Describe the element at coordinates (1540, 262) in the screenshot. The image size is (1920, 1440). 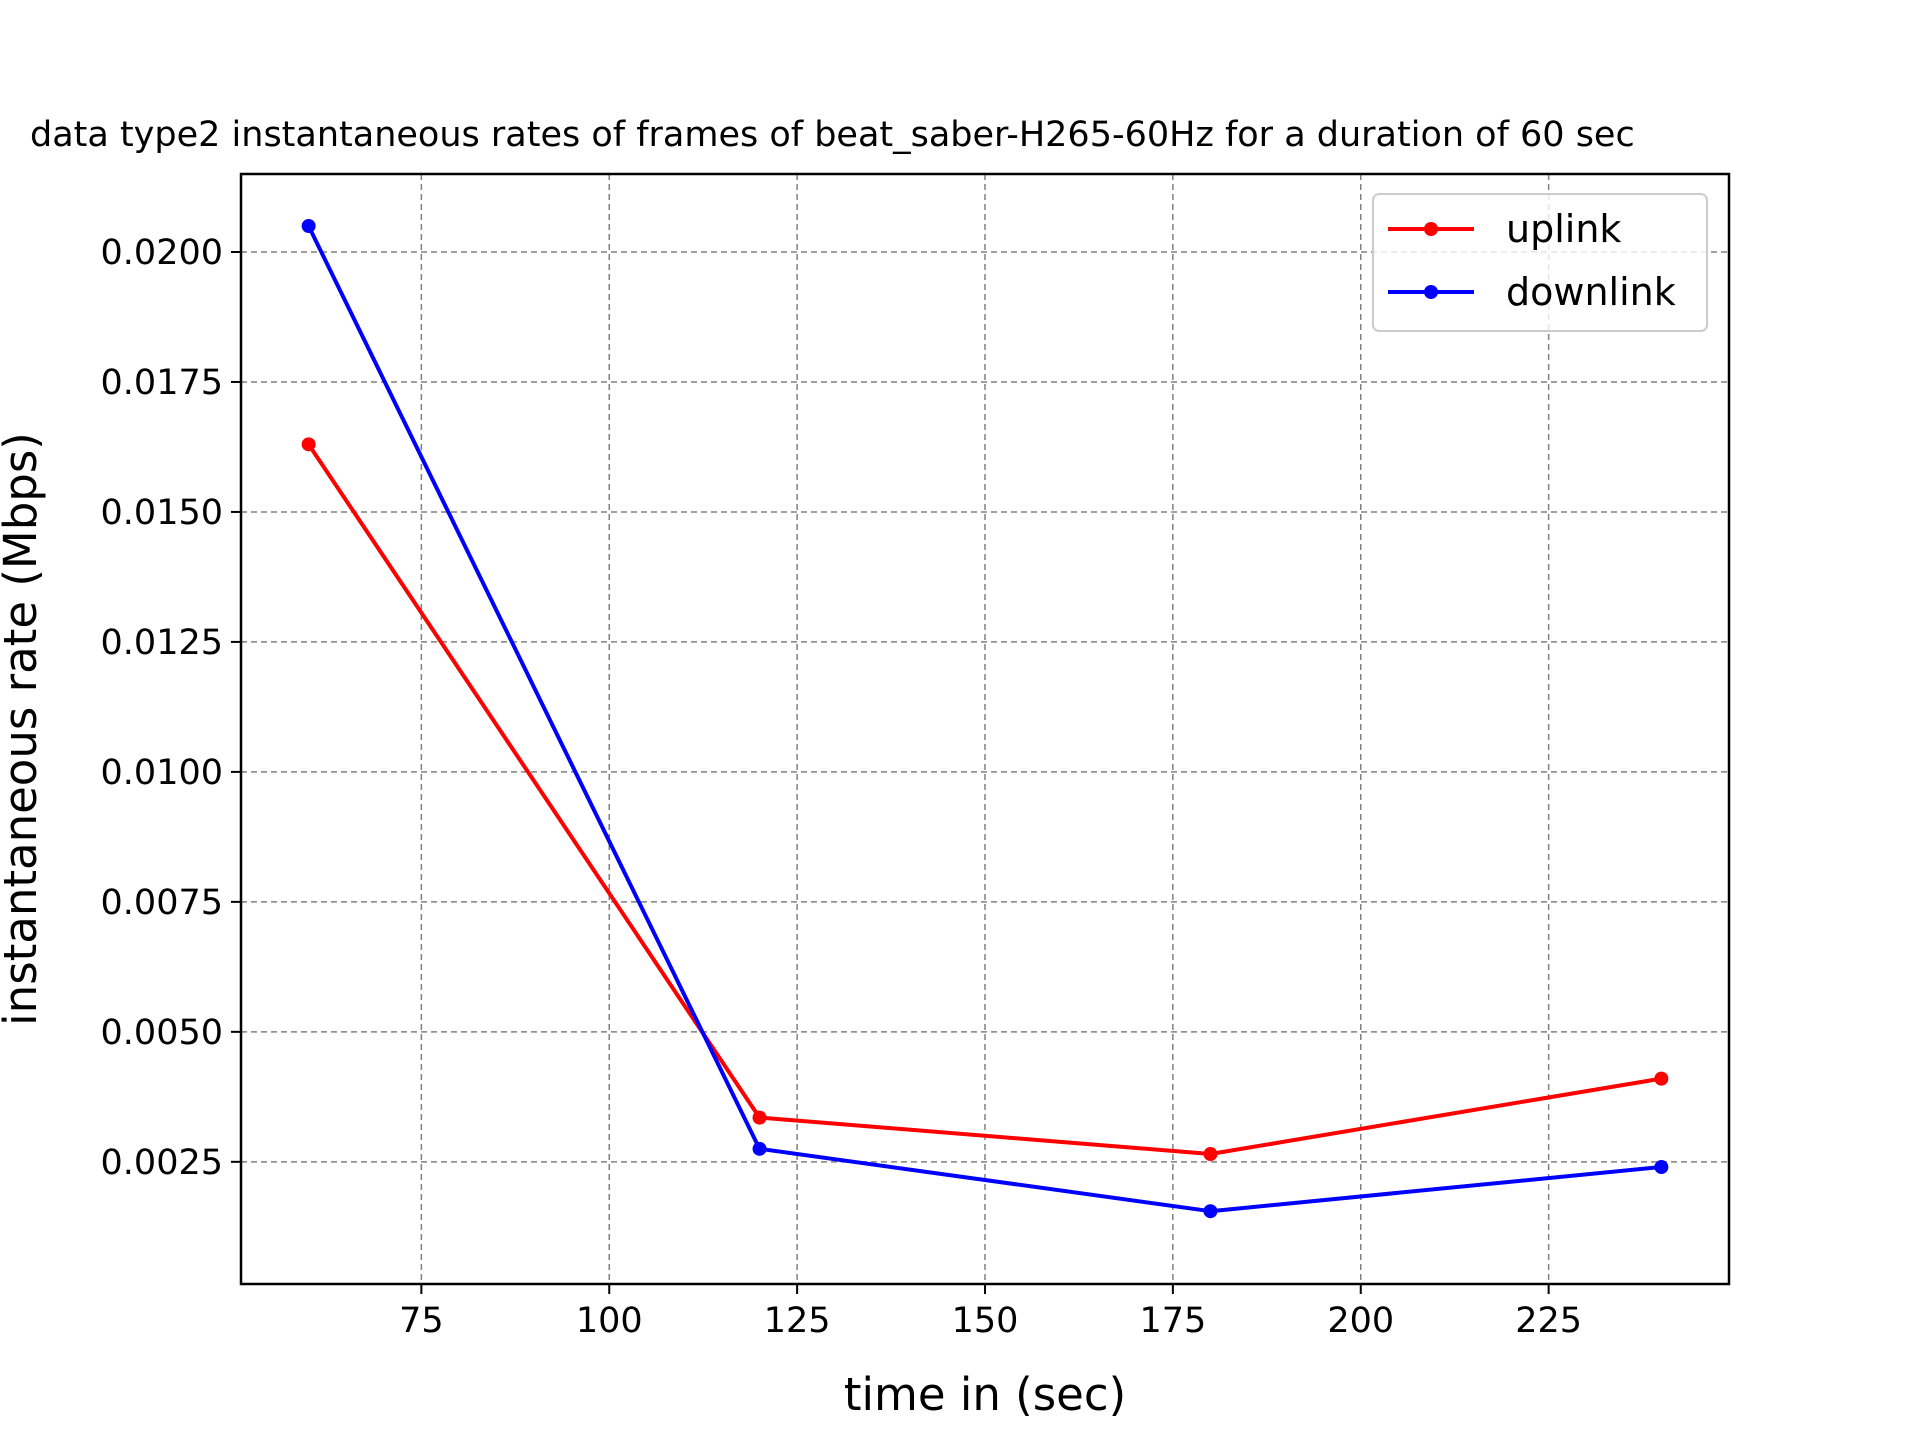
I see `legend: uplink downlink` at that location.